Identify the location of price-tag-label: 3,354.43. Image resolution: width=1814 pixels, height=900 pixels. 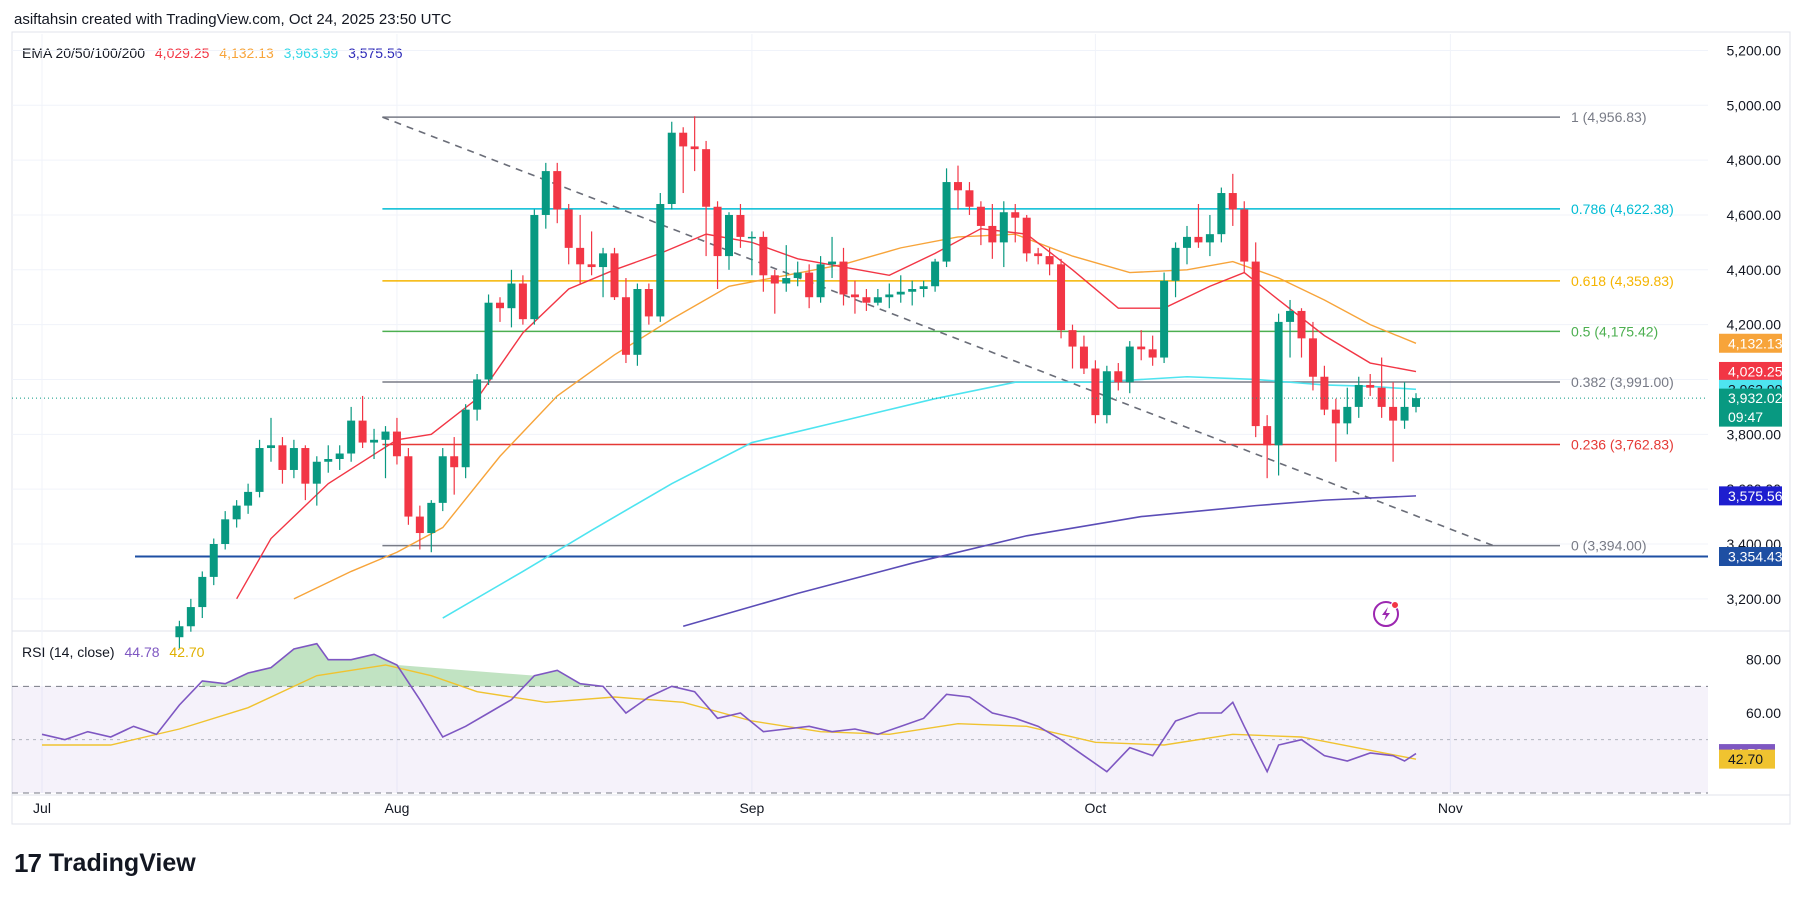
(1755, 556).